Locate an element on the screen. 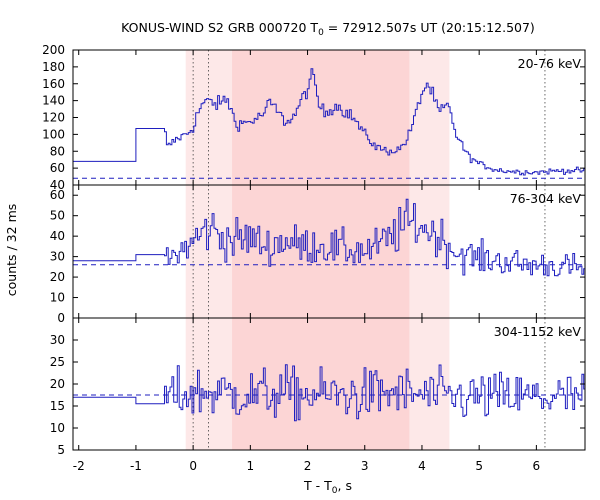 The height and width of the screenshot is (500, 600). x-axis-label: T - T0, s is located at coordinates (327, 487).